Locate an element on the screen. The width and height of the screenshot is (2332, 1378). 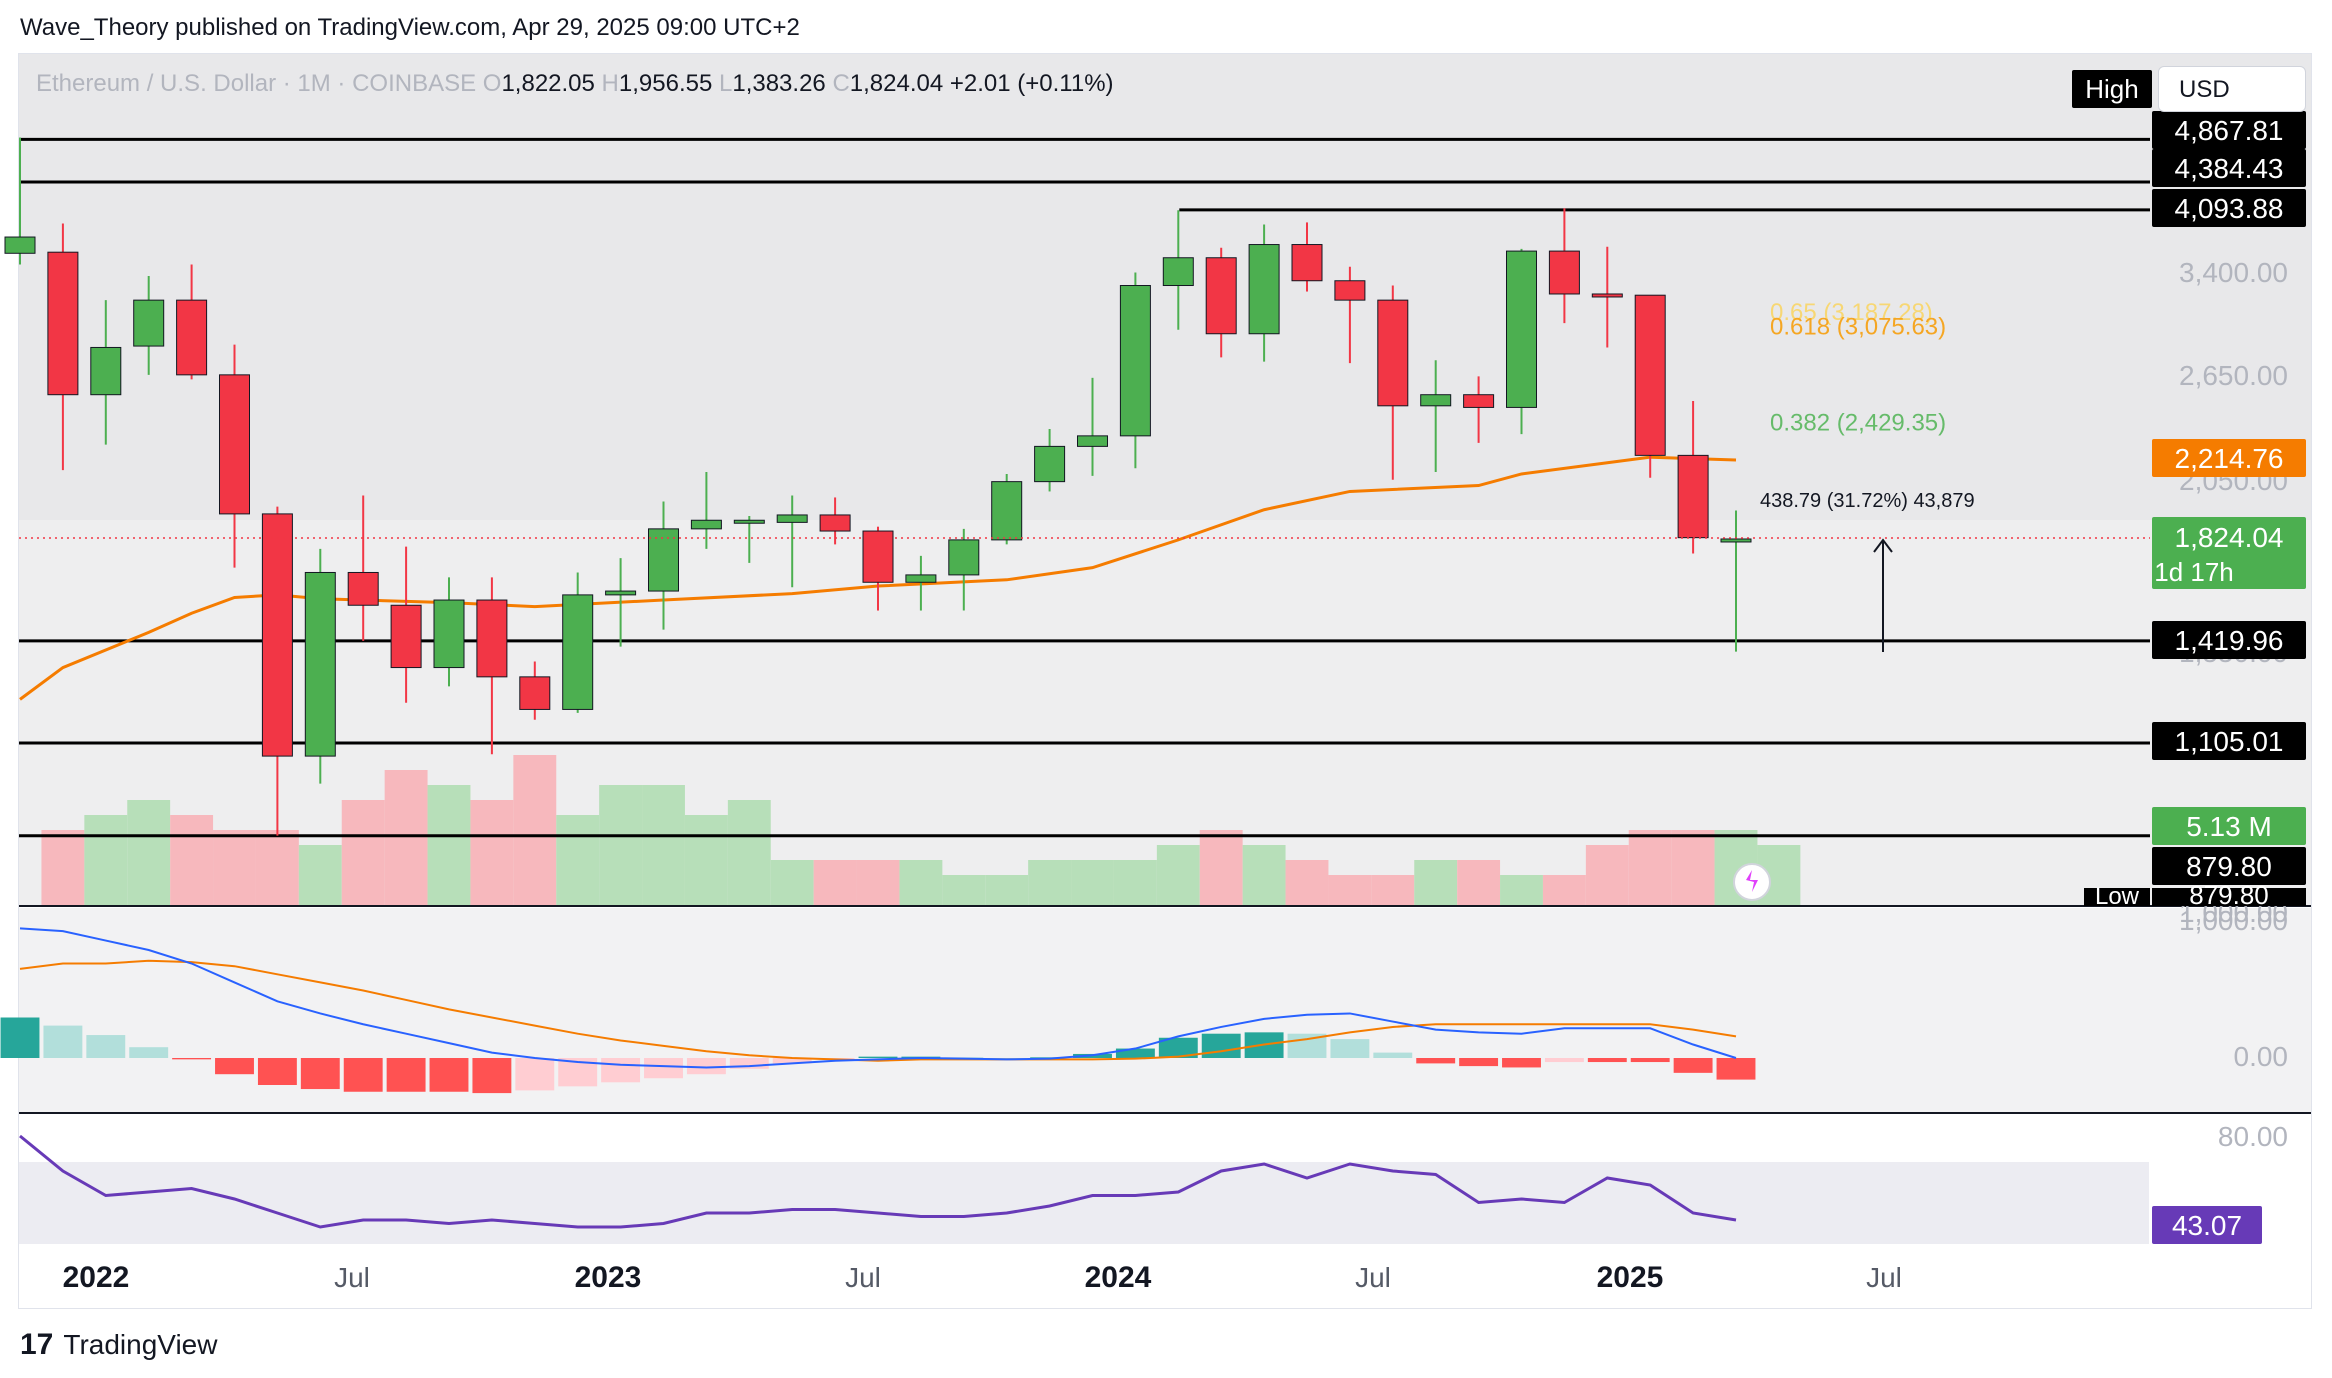
low-value: 1,383.26 is located at coordinates (779, 83).